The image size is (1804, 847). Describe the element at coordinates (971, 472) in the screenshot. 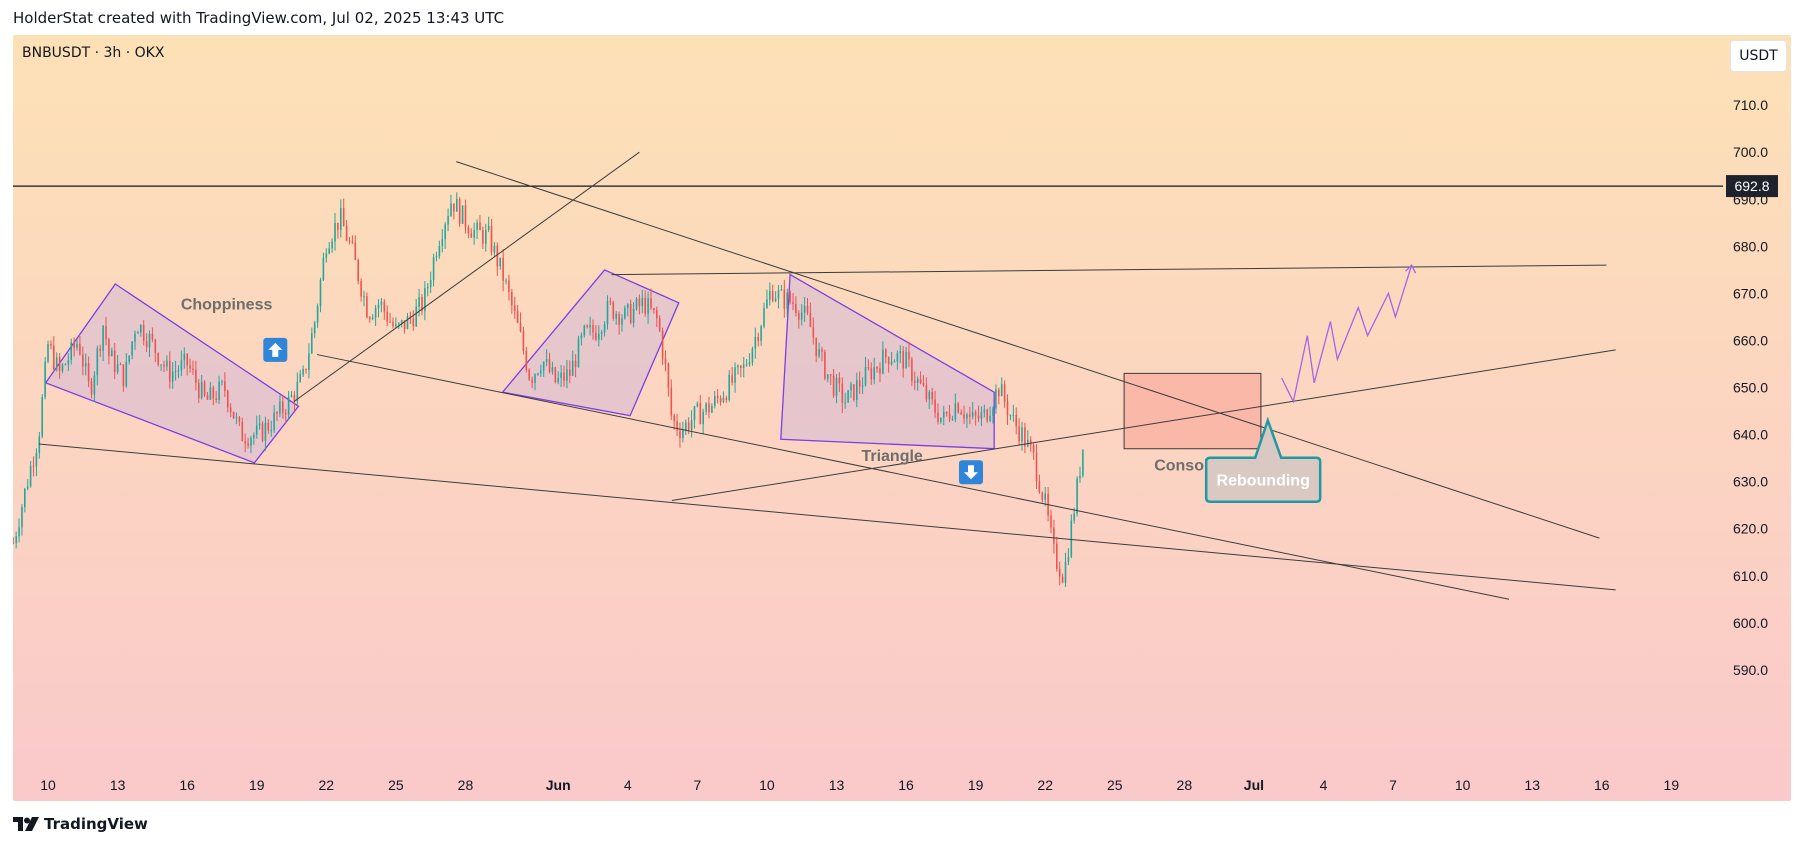

I see `signal-down-arrow-icon` at that location.